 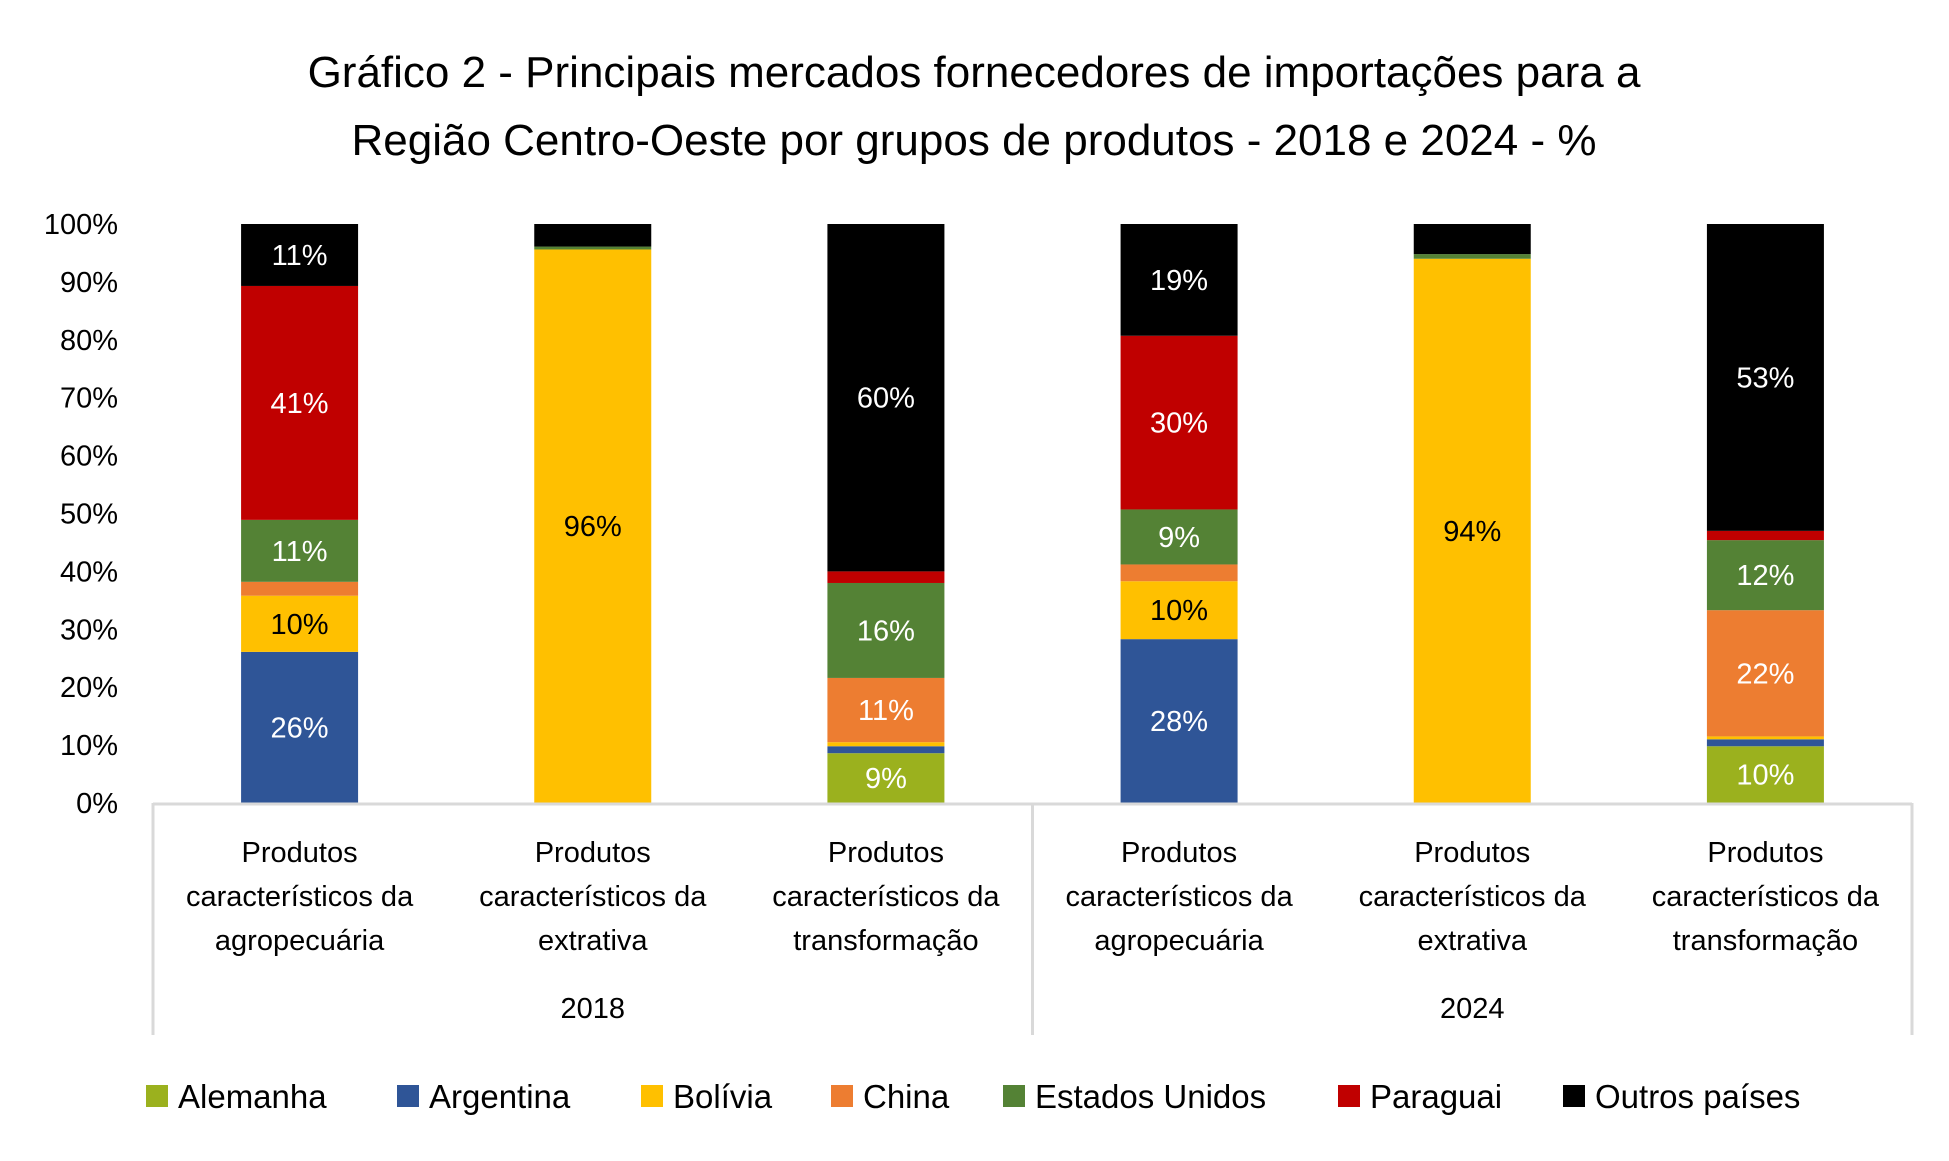 I want to click on legend-item-bolívia: Bolívia, so click(x=707, y=1096).